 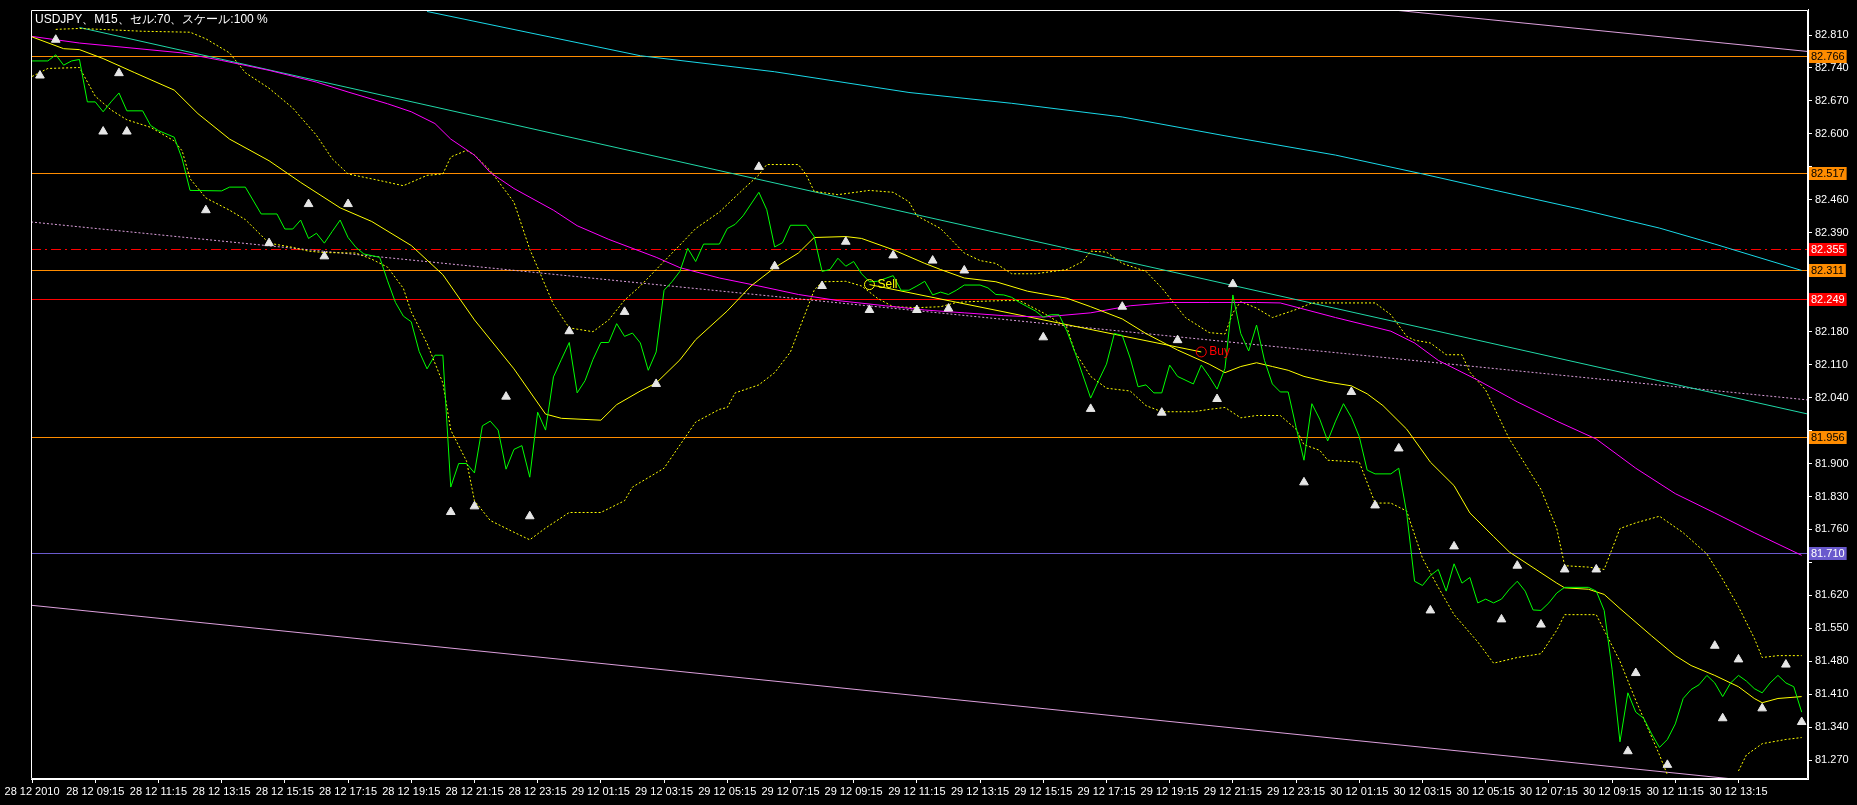 I want to click on ref-line-label: 81.956, so click(x=1828, y=436).